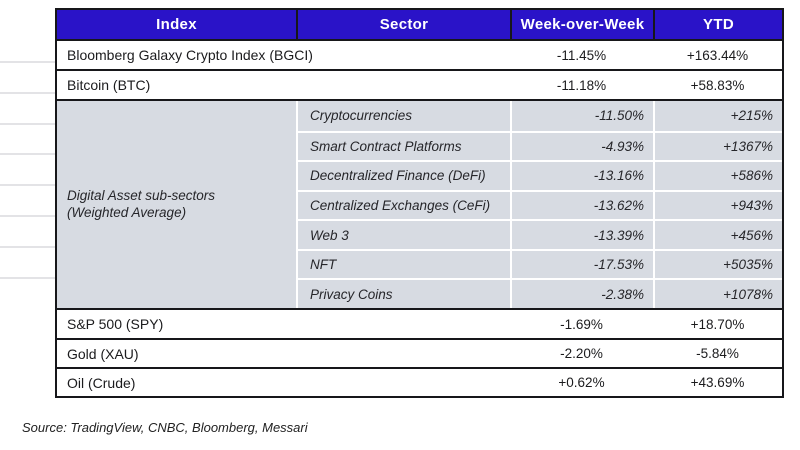 Image resolution: width=800 pixels, height=450 pixels. Describe the element at coordinates (581, 353) in the screenshot. I see `wow-value: -2.20%` at that location.